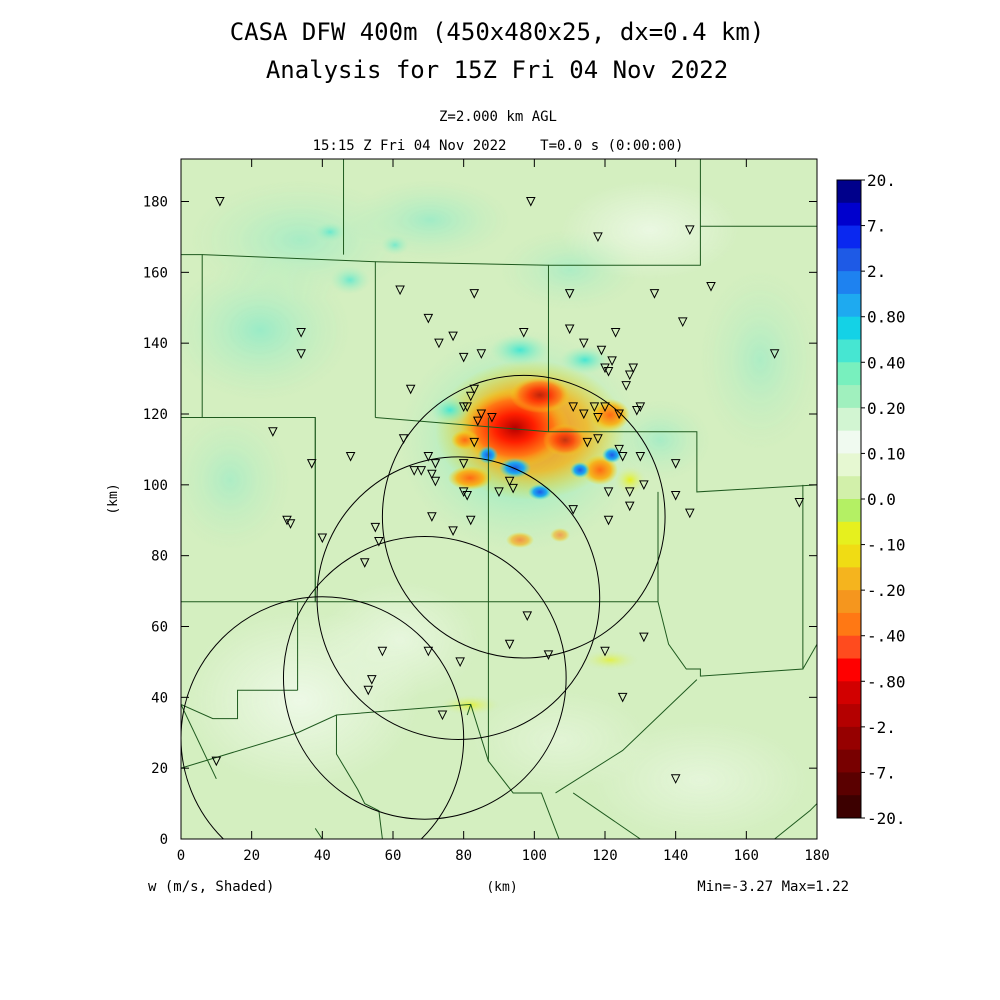 This screenshot has width=1000, height=1000. Describe the element at coordinates (501, 887) in the screenshot. I see `x-axis-unit: (km)` at that location.